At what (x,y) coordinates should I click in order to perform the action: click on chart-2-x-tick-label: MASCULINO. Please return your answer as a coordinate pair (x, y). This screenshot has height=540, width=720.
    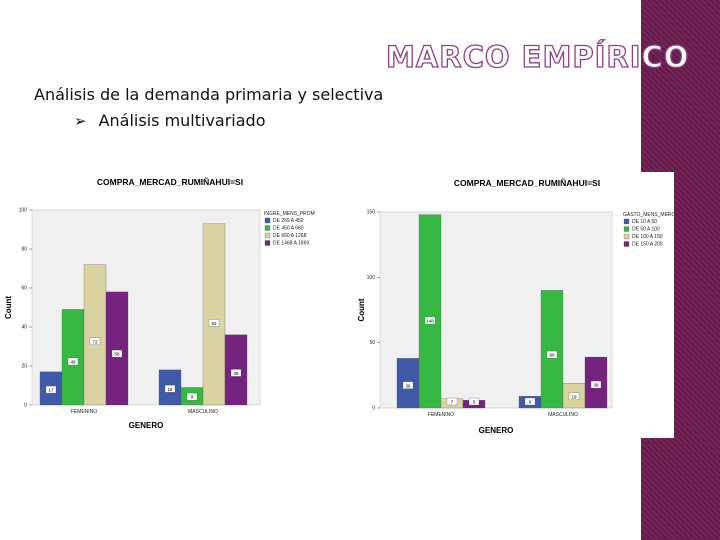
    Looking at the image, I should click on (563, 415).